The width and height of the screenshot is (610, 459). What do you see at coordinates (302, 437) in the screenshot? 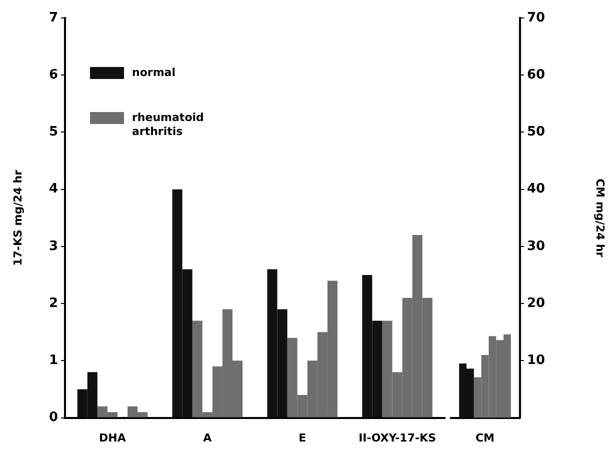
I see `x-tick-label: E` at bounding box center [302, 437].